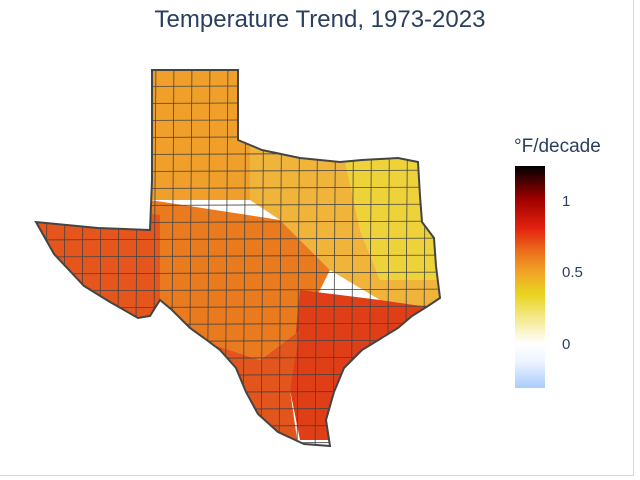 The image size is (640, 480). Describe the element at coordinates (530, 277) in the screenshot. I see `colorbar` at that location.